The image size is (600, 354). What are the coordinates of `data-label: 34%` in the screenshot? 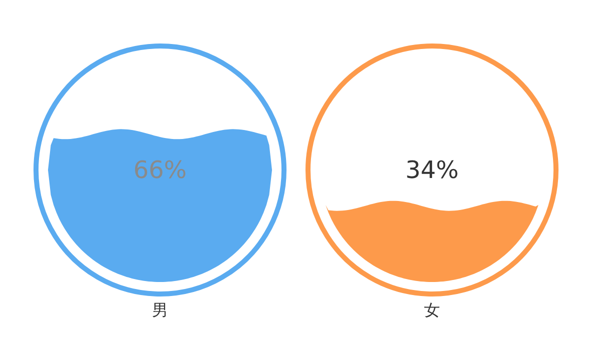 It's located at (432, 170).